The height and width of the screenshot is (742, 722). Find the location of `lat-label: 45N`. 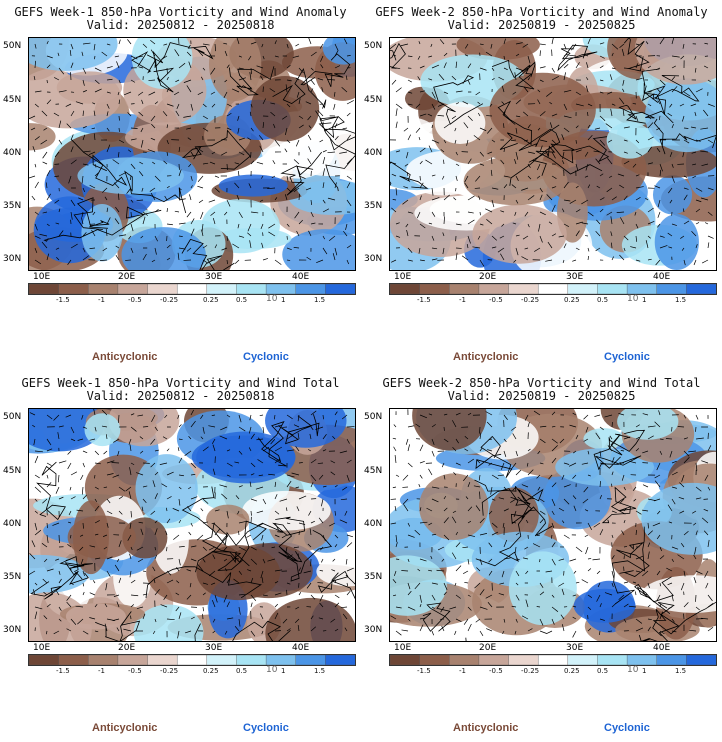

lat-label: 45N is located at coordinates (12, 100).